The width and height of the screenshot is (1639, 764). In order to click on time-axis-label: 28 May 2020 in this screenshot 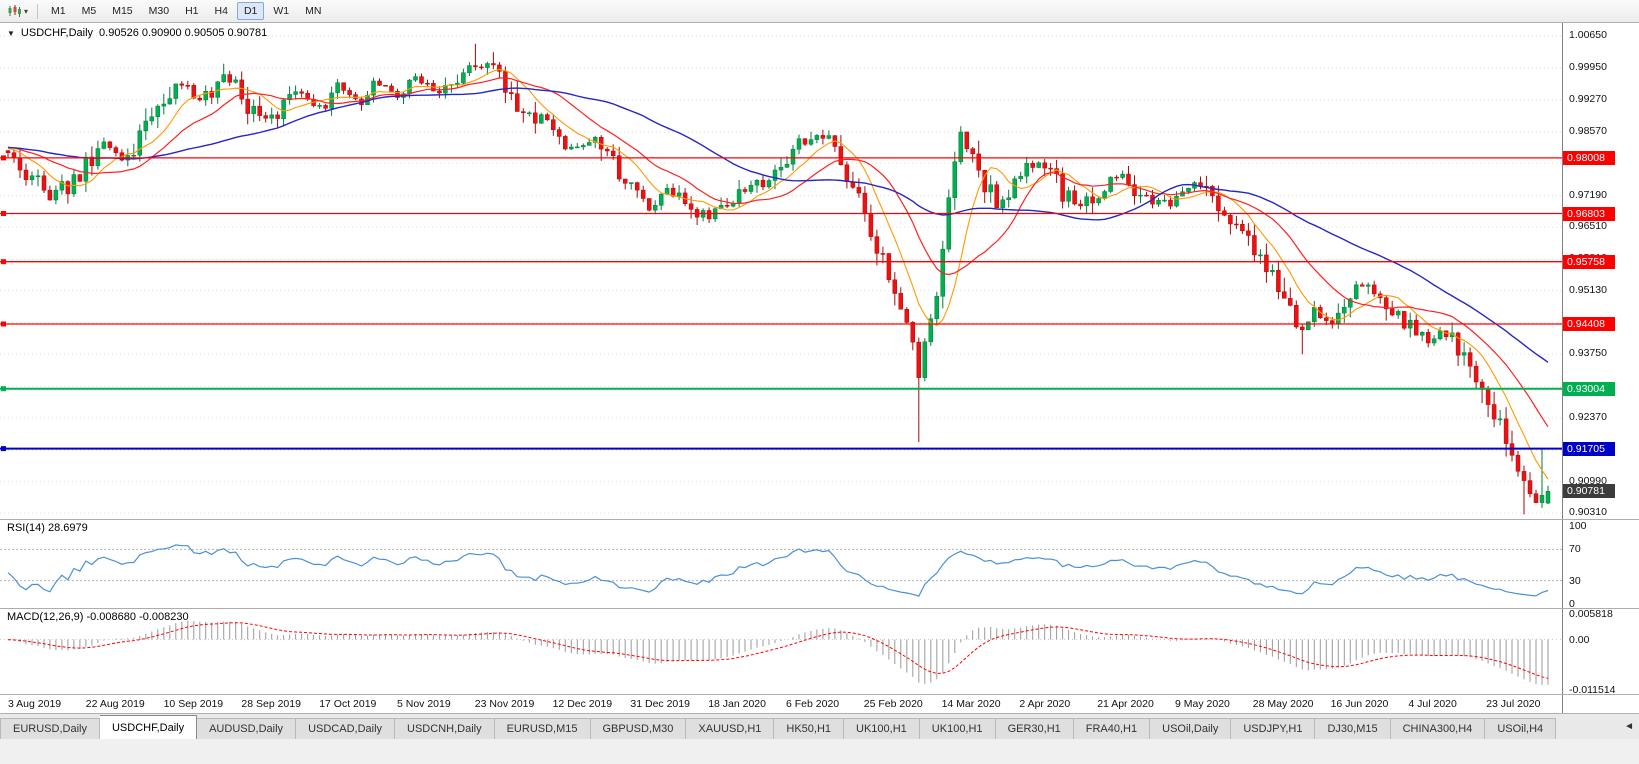, I will do `click(1283, 704)`.